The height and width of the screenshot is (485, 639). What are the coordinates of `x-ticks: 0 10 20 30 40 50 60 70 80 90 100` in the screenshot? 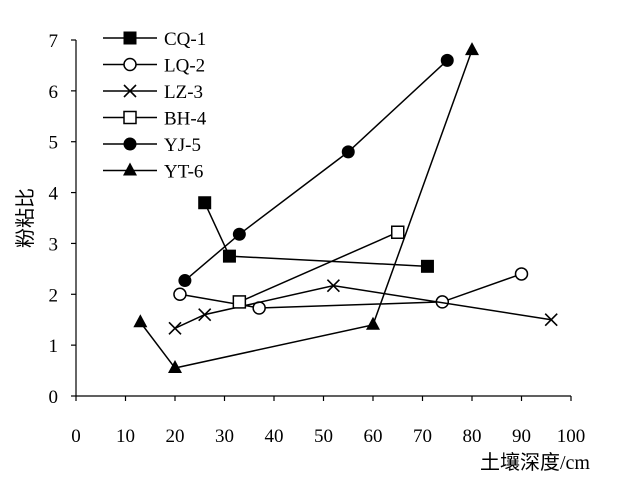 It's located at (328, 421).